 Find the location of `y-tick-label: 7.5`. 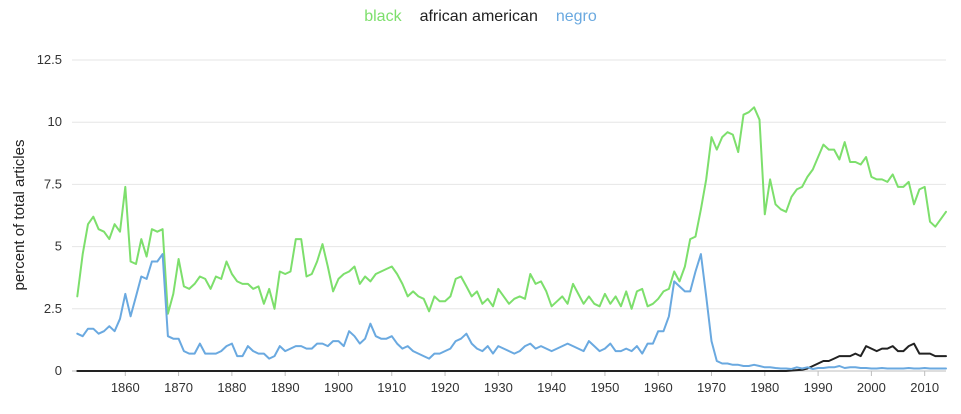

y-tick-label: 7.5 is located at coordinates (53, 183).